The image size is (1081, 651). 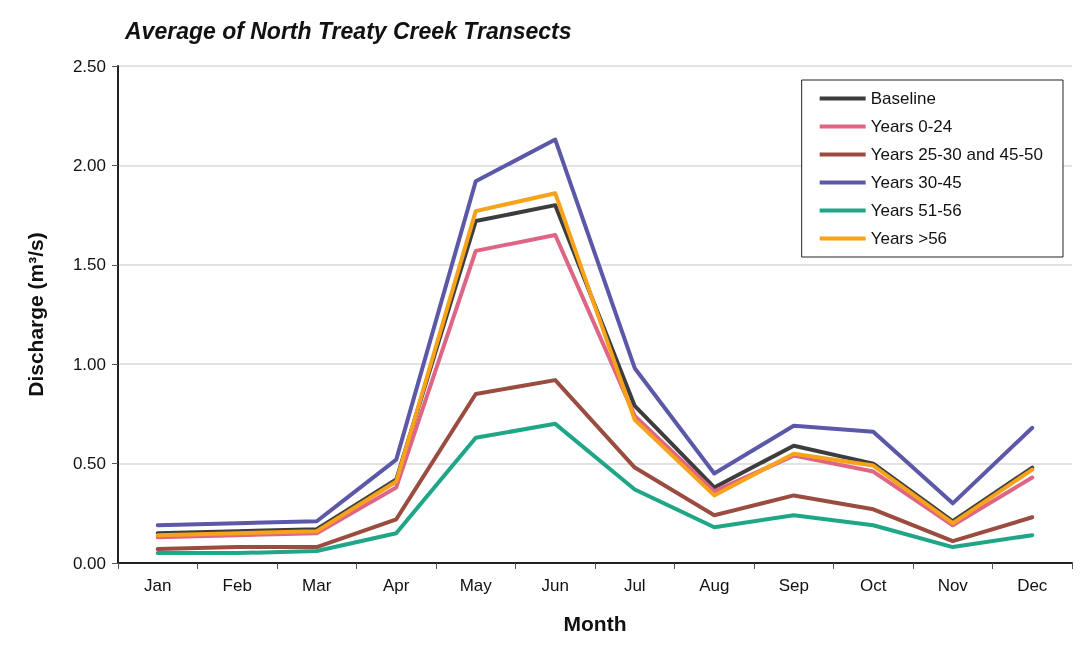 I want to click on x-tick-label: Oct, so click(x=873, y=585).